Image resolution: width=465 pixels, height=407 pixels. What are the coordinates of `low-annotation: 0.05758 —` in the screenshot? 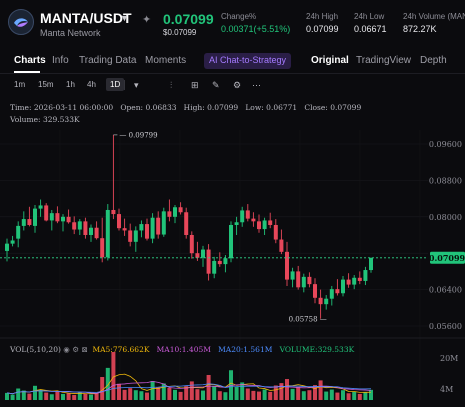 It's located at (308, 320).